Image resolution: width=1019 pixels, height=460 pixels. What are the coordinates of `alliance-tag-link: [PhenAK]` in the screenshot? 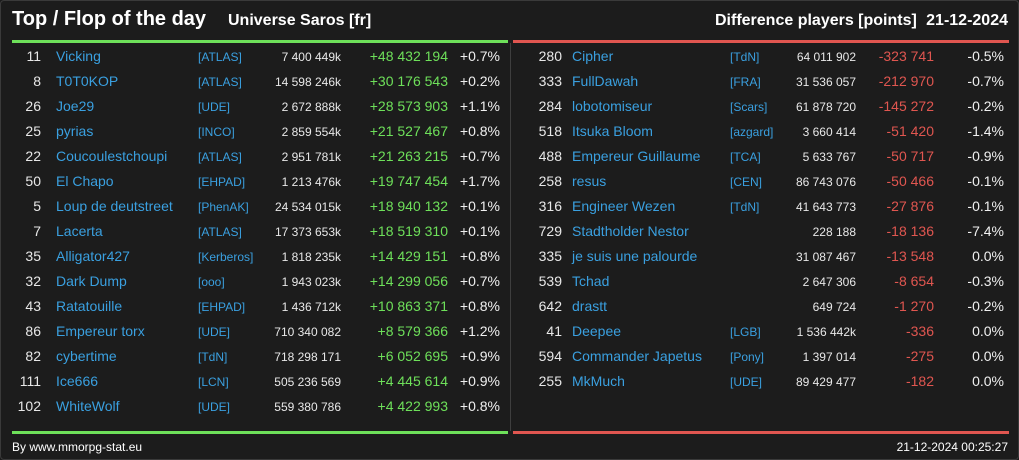 It's located at (223, 207).